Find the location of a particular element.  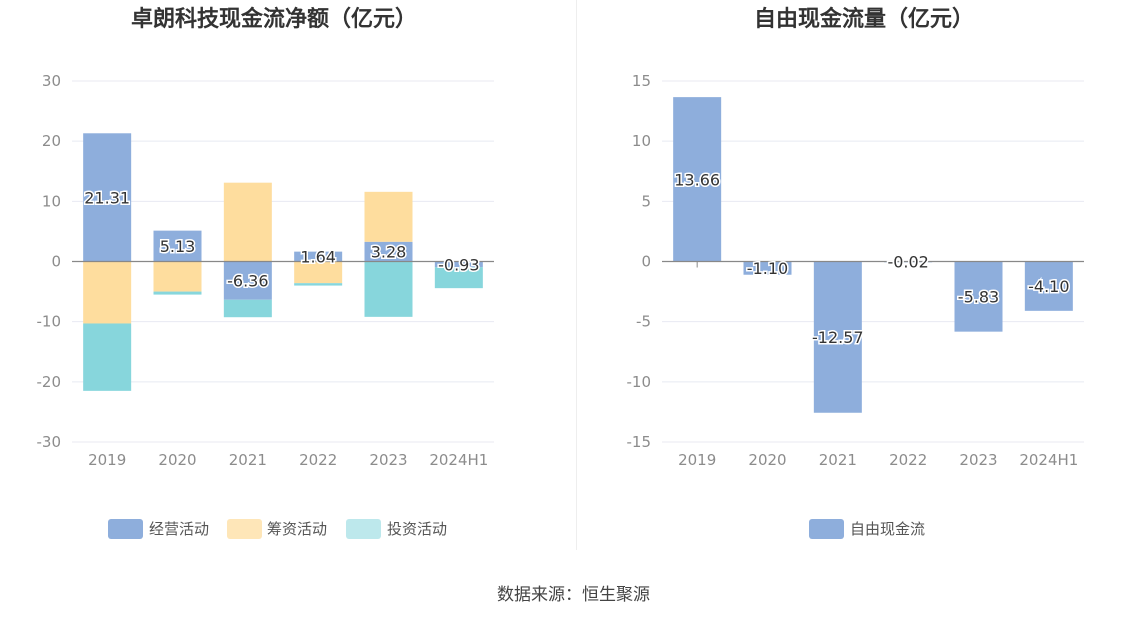

legend-item-operating: 经营活动 is located at coordinates (158, 529).